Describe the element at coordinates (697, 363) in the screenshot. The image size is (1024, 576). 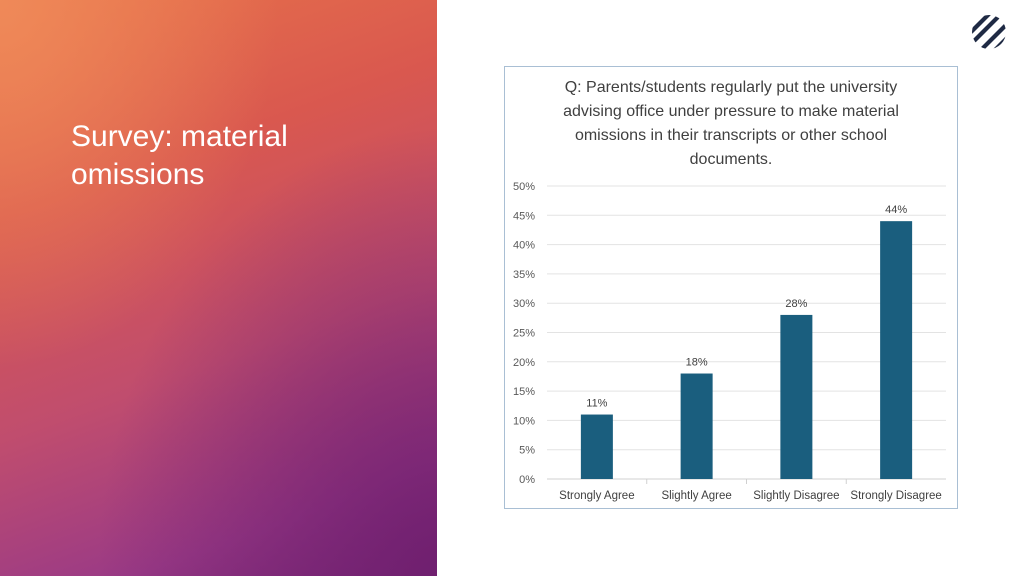
I see `data-label: 18%` at that location.